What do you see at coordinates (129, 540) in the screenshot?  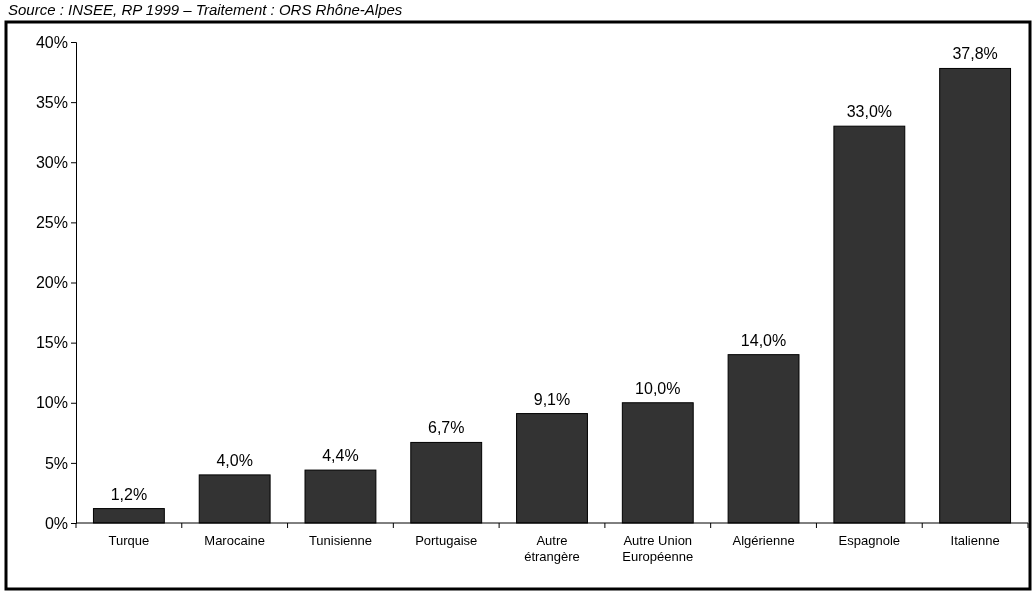 I see `x-tick-label: Turque` at bounding box center [129, 540].